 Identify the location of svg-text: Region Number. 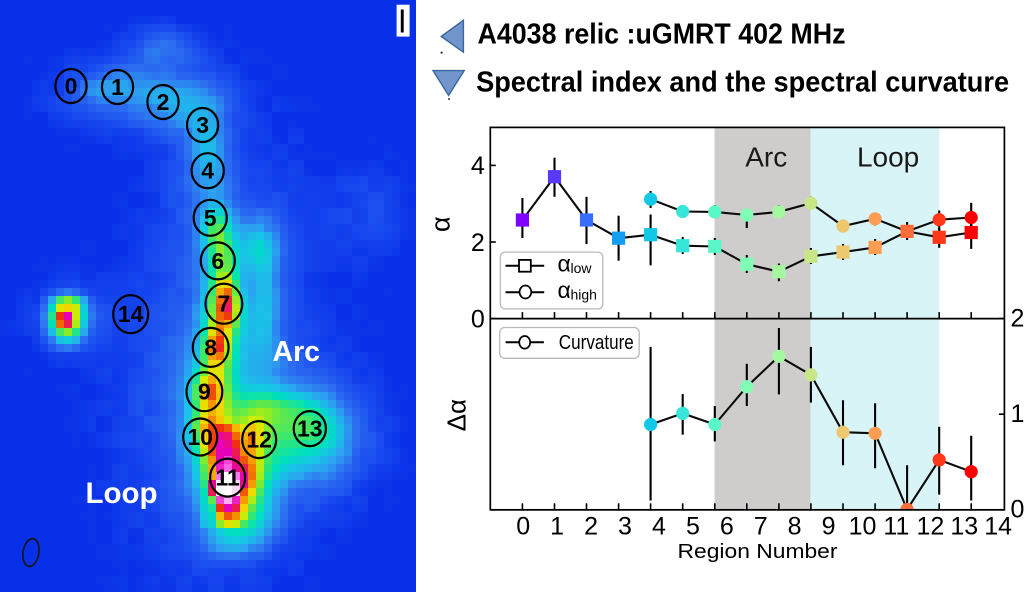
(758, 551).